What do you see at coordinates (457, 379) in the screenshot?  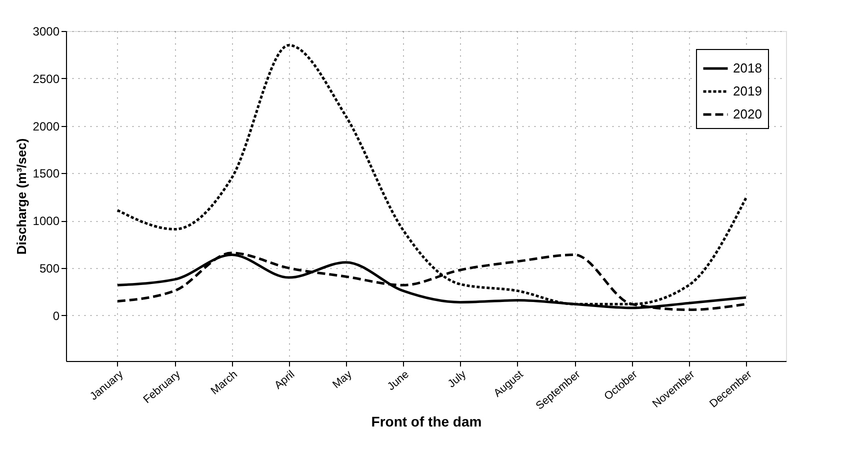 I see `x-tick-label: July` at bounding box center [457, 379].